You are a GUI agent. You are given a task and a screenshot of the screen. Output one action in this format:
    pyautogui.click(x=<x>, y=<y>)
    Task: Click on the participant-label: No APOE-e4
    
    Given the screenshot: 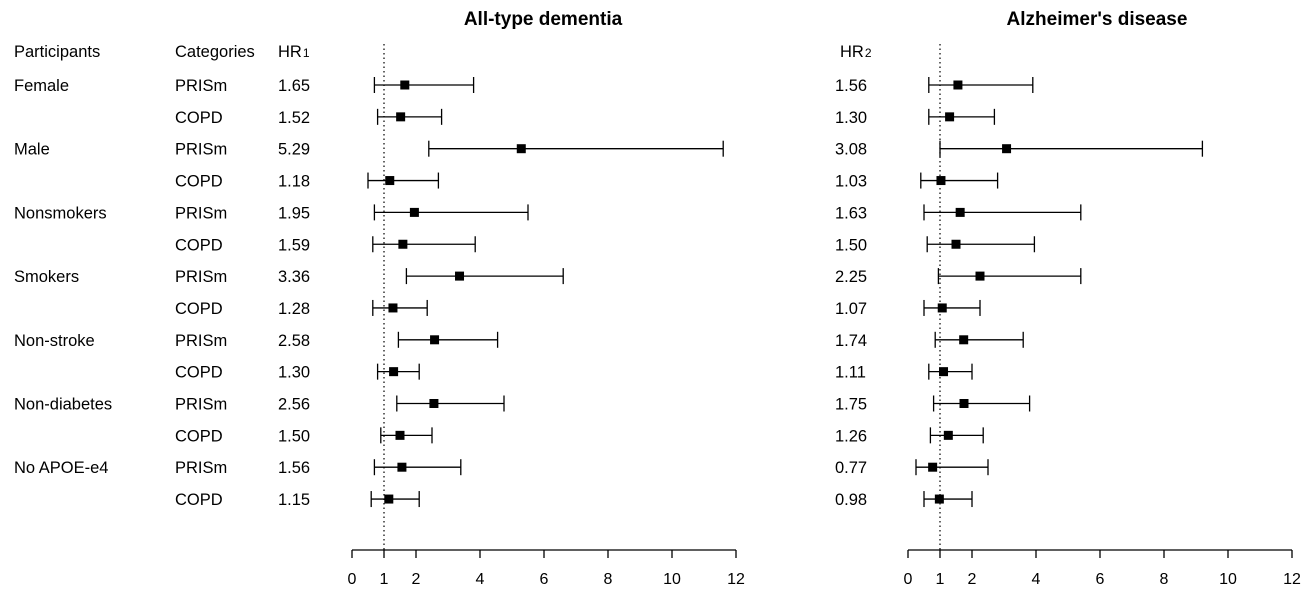 What is the action you would take?
    pyautogui.click(x=61, y=468)
    